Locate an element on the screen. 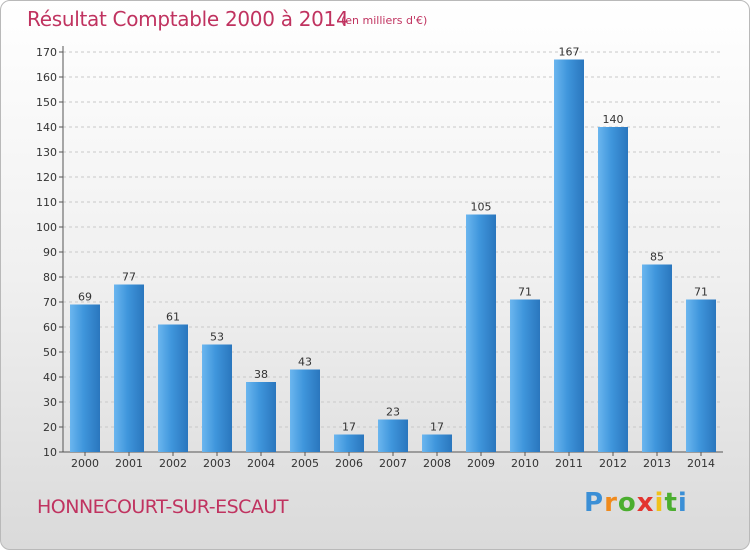  logo-letter: P is located at coordinates (594, 503).